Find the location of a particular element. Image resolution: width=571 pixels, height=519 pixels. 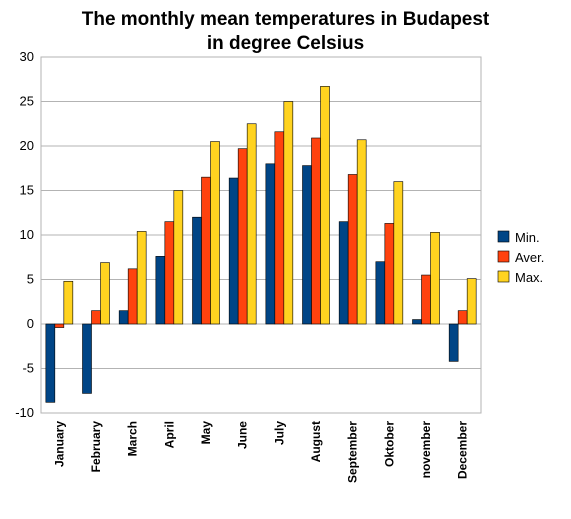

y-tick-label: 20 is located at coordinates (27, 145).